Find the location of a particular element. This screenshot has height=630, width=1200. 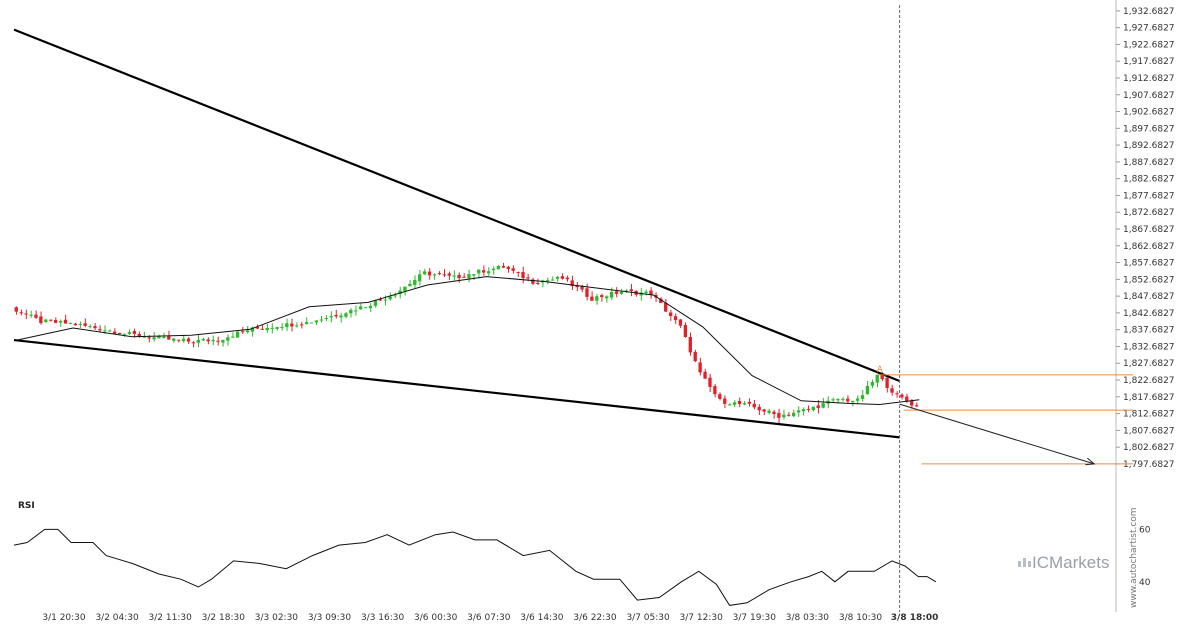

forecast-arrow-head is located at coordinates (1090, 461).